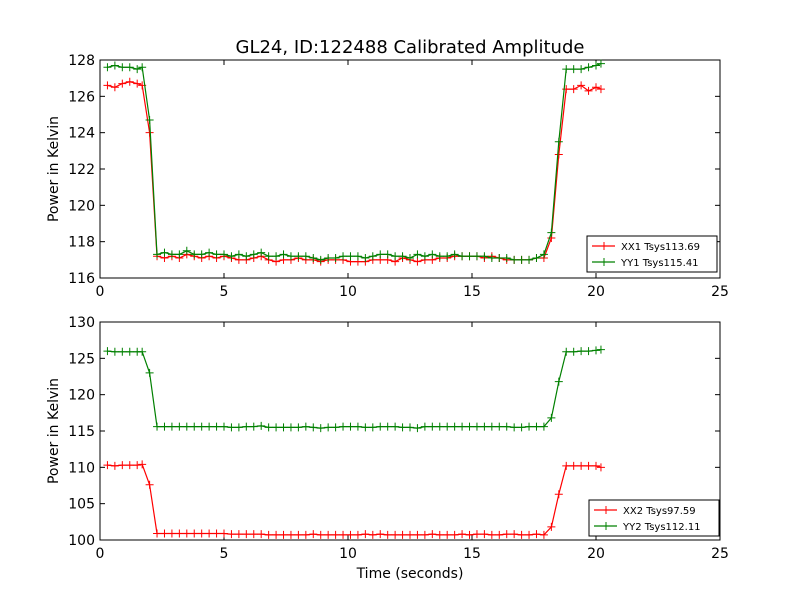 Image resolution: width=800 pixels, height=600 pixels. What do you see at coordinates (54, 169) in the screenshot?
I see `top-y-axis-label: Power in Kelvin` at bounding box center [54, 169].